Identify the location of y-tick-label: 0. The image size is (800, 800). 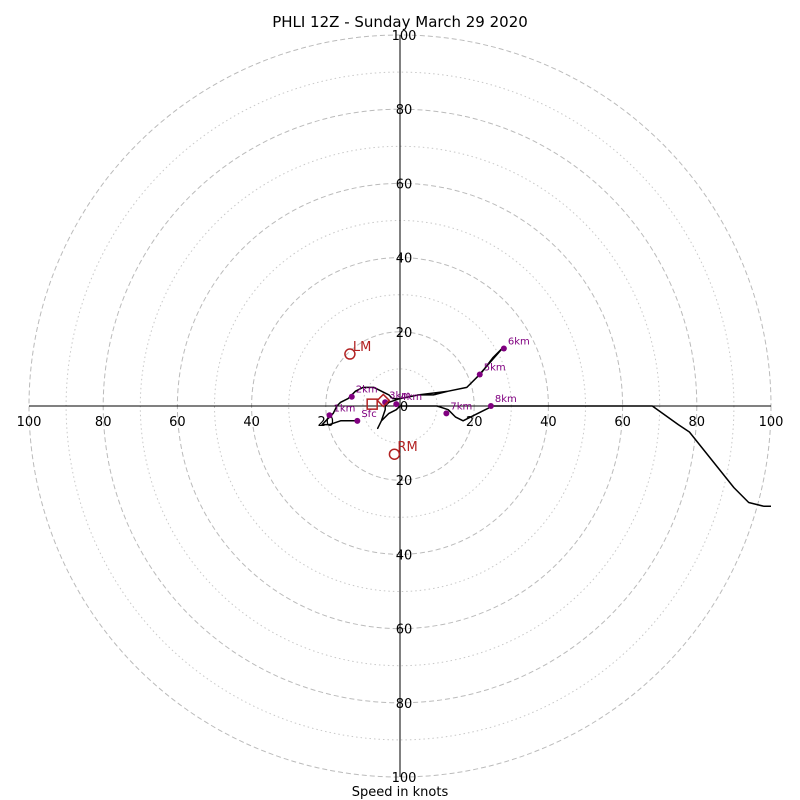
(404, 407).